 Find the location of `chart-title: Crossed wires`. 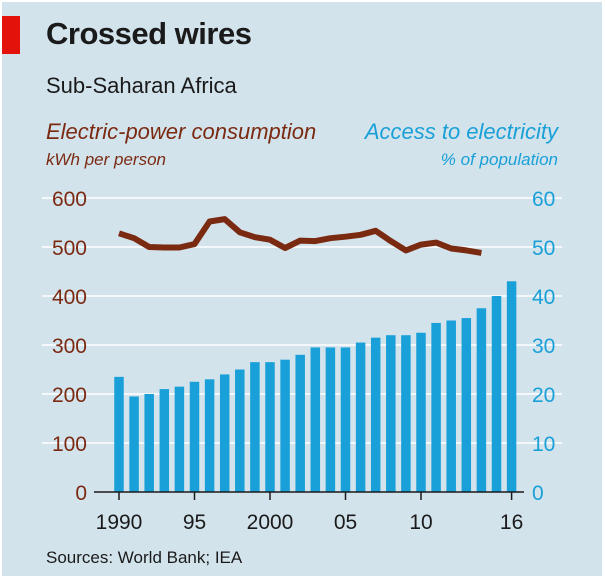

chart-title: Crossed wires is located at coordinates (149, 33).